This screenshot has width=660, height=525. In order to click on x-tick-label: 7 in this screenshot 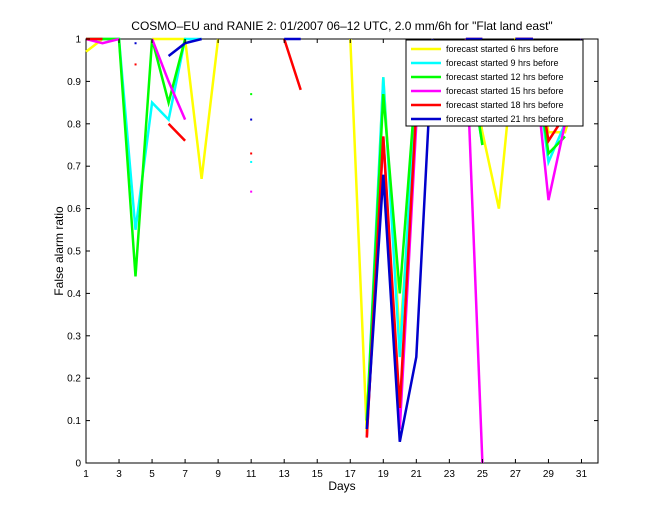, I will do `click(185, 474)`.